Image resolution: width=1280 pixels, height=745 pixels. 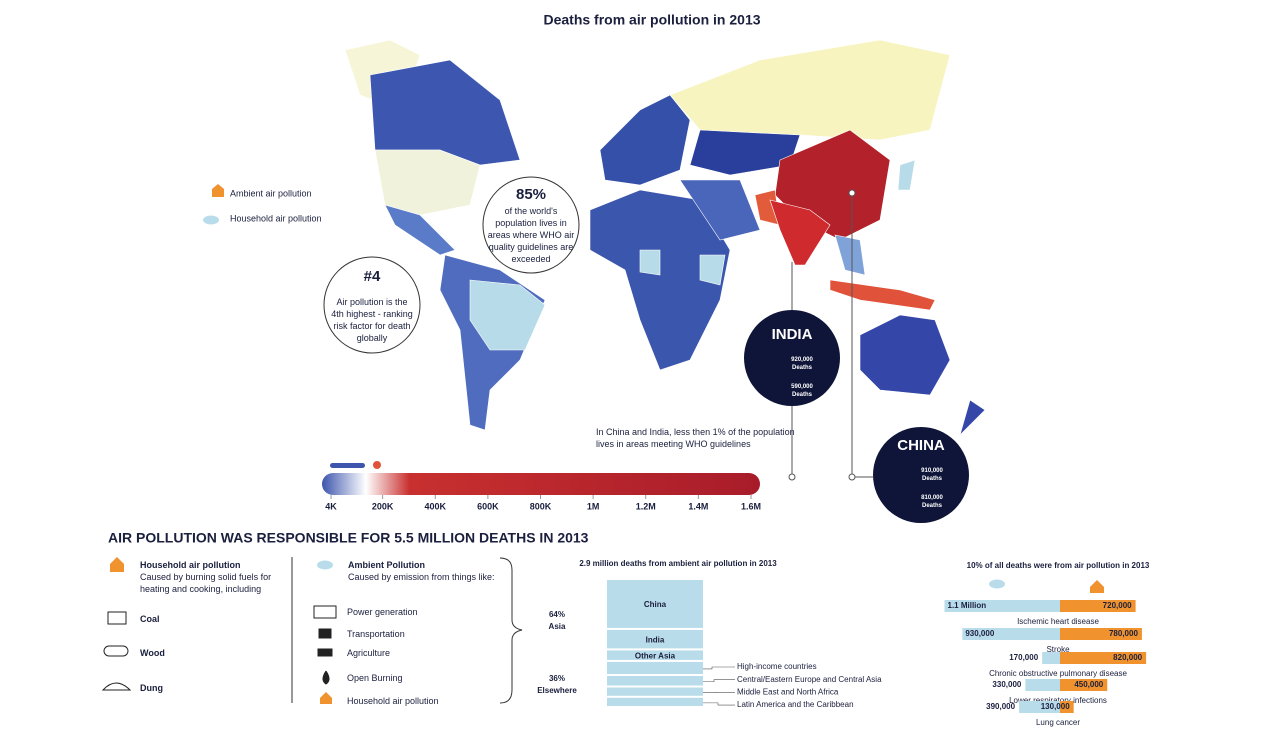 What do you see at coordinates (651, 20) in the screenshot?
I see `title: Deaths from air pollution in 2013` at bounding box center [651, 20].